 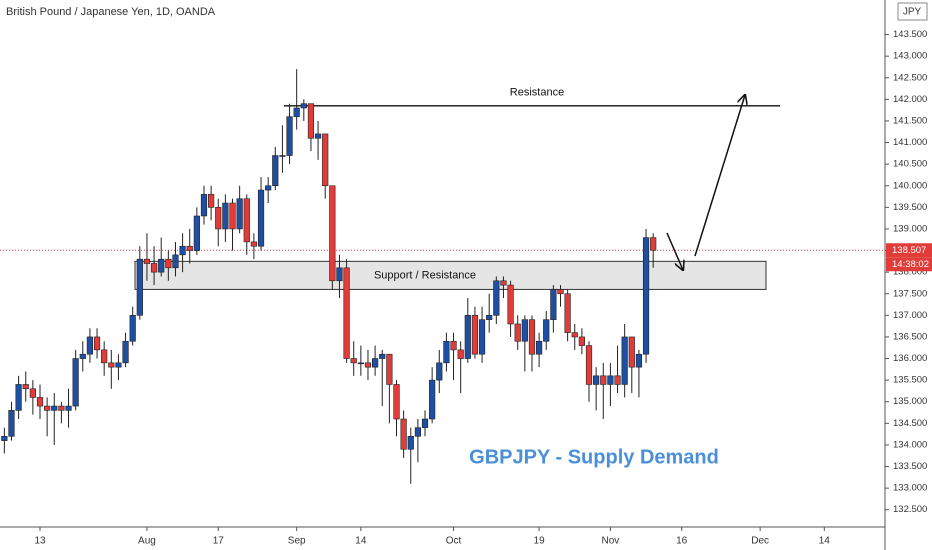 I want to click on zone-box, so click(x=450, y=275).